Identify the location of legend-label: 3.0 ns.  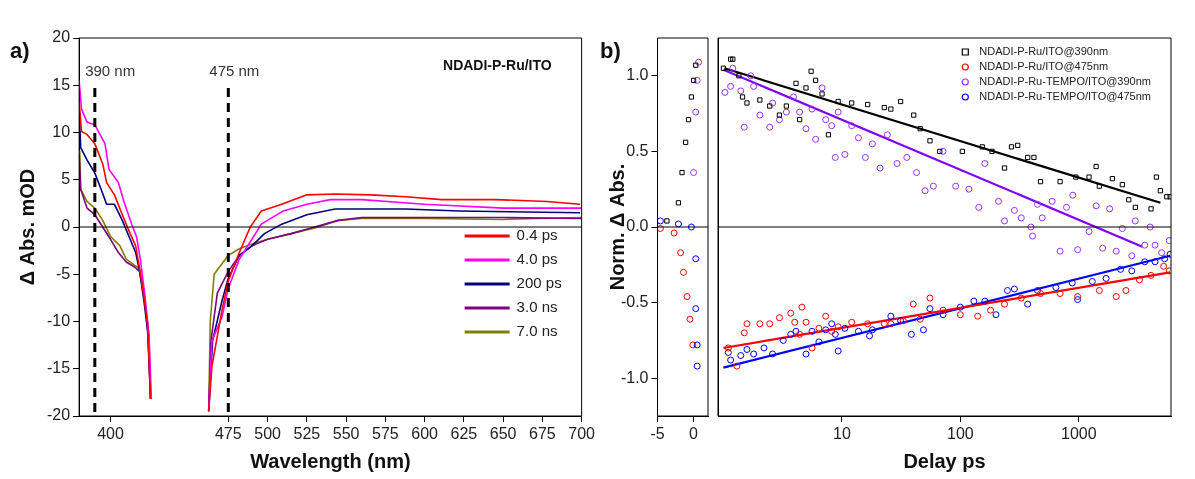
(537, 307).